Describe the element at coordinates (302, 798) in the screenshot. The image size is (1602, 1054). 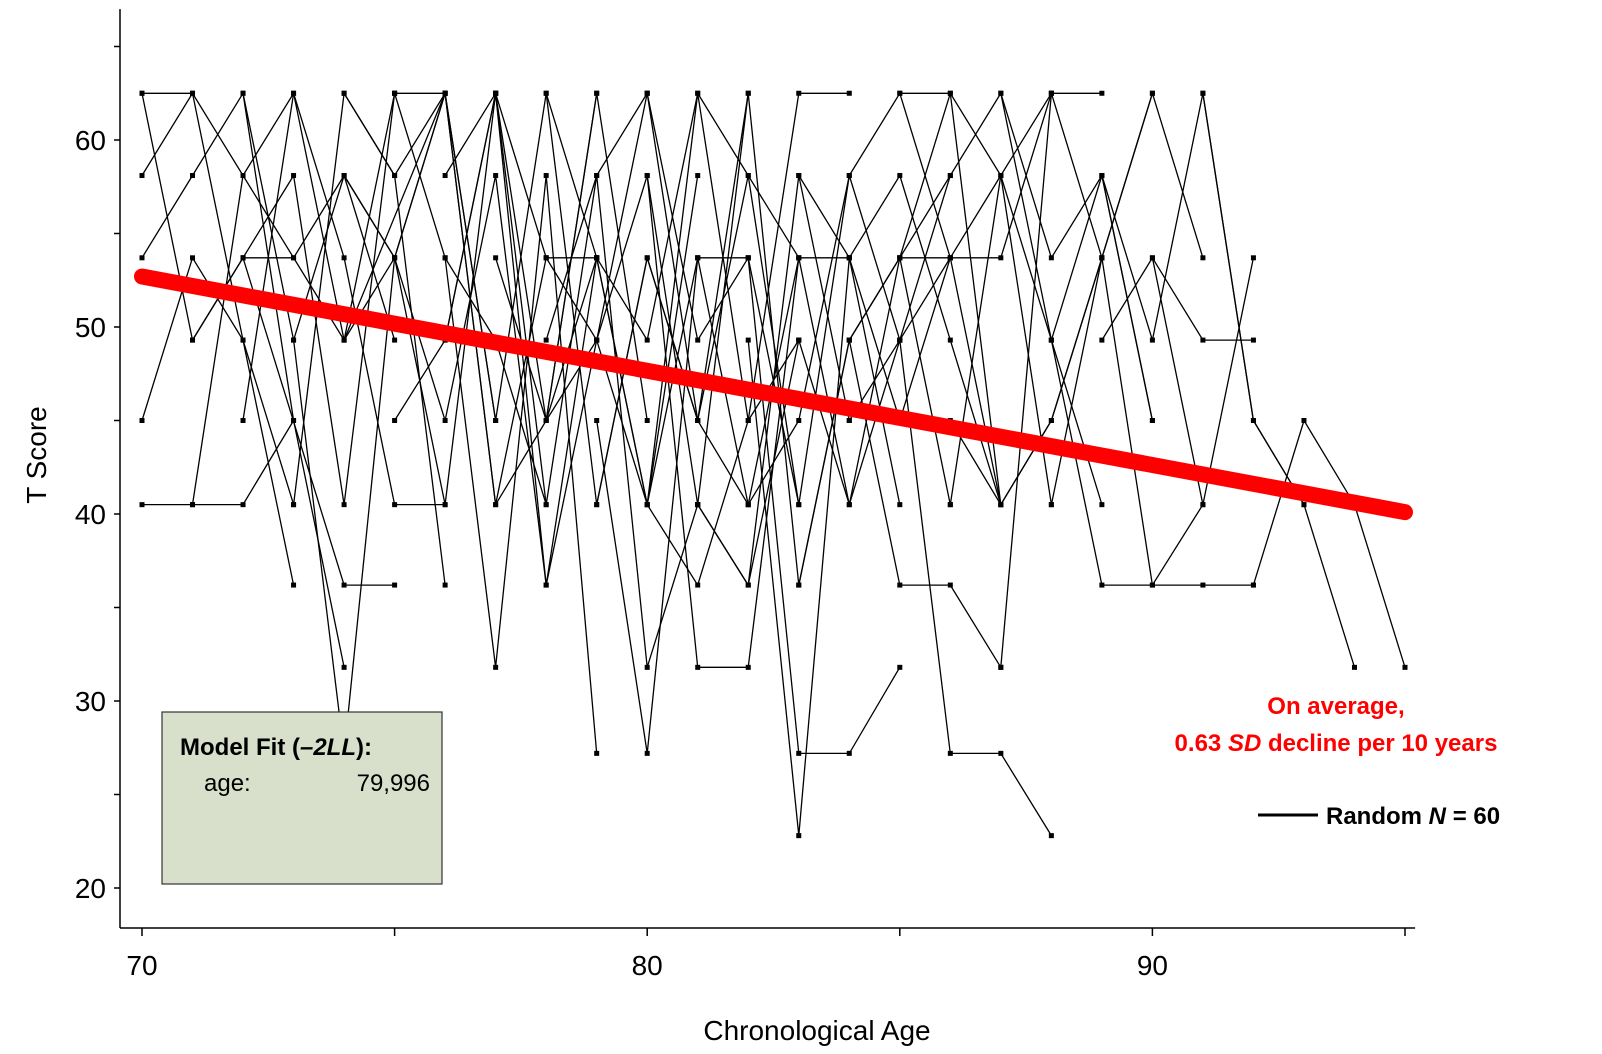
I see `model-fit-box: Model Fit (–2LL): age: 79,996` at that location.